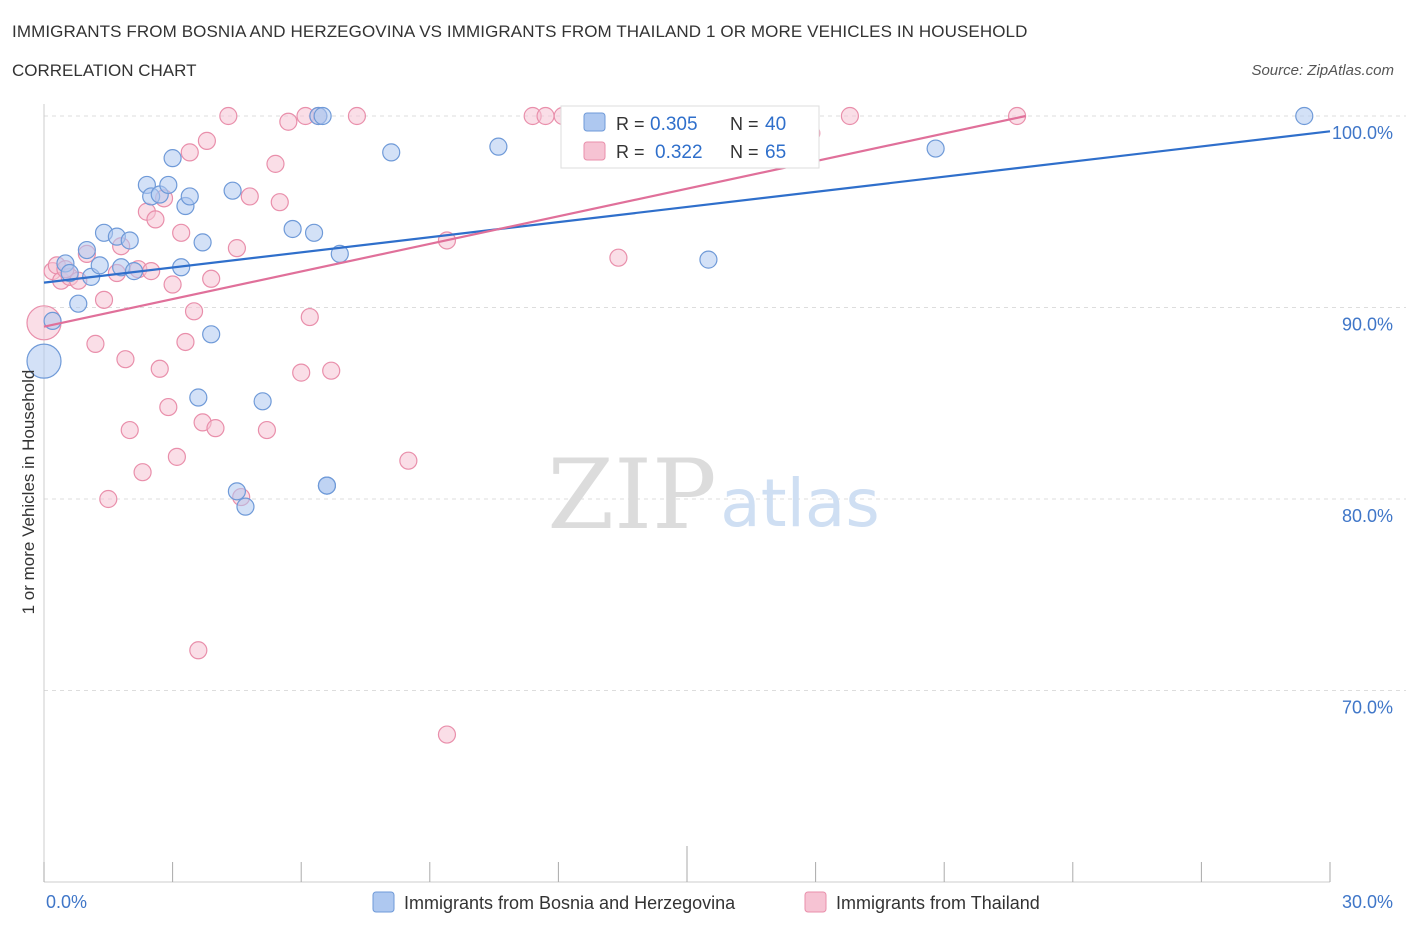  Describe the element at coordinates (630, 152) in the screenshot. I see `stats-r-label-2: R =` at that location.